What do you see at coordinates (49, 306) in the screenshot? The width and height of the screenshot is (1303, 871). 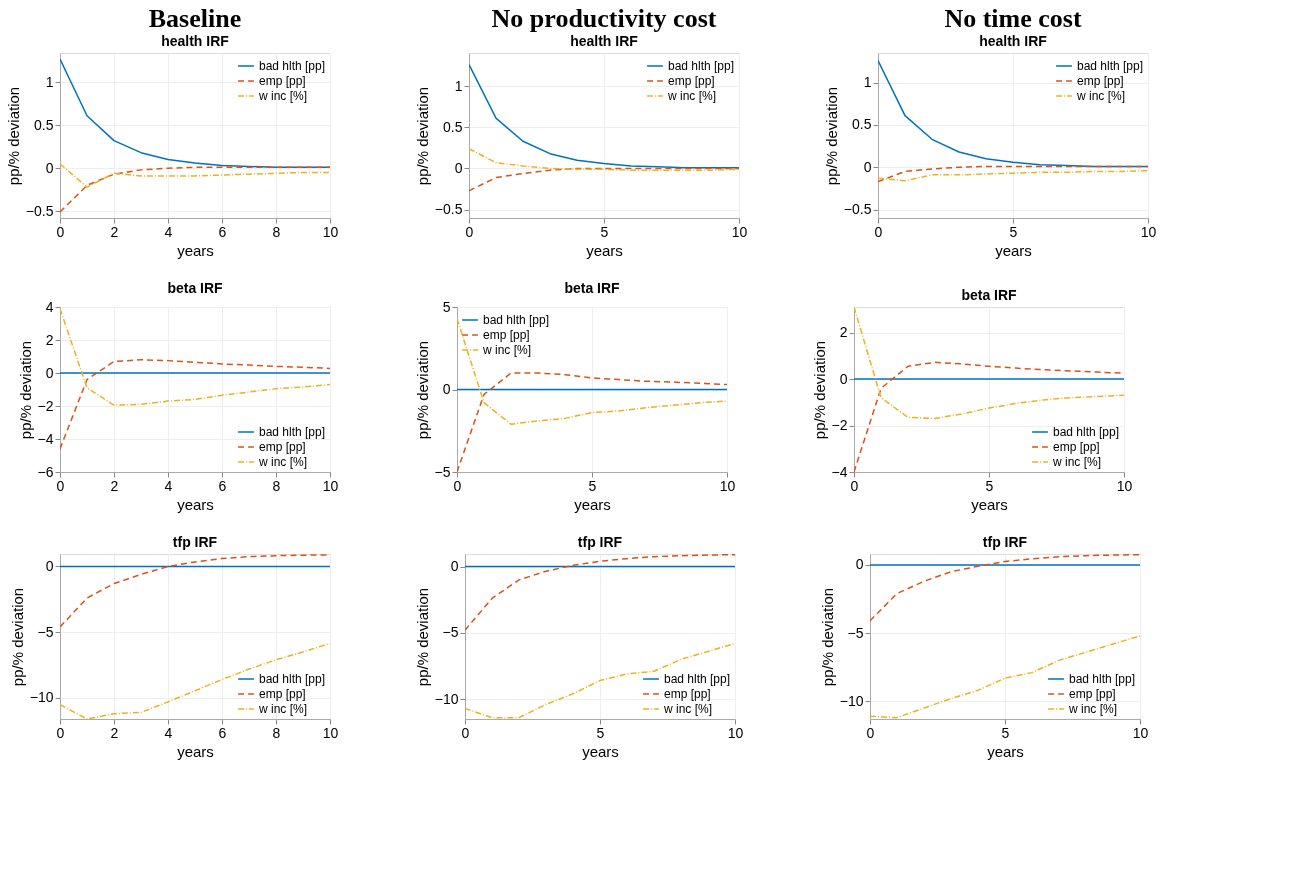 I see `y-tick-label: 4` at bounding box center [49, 306].